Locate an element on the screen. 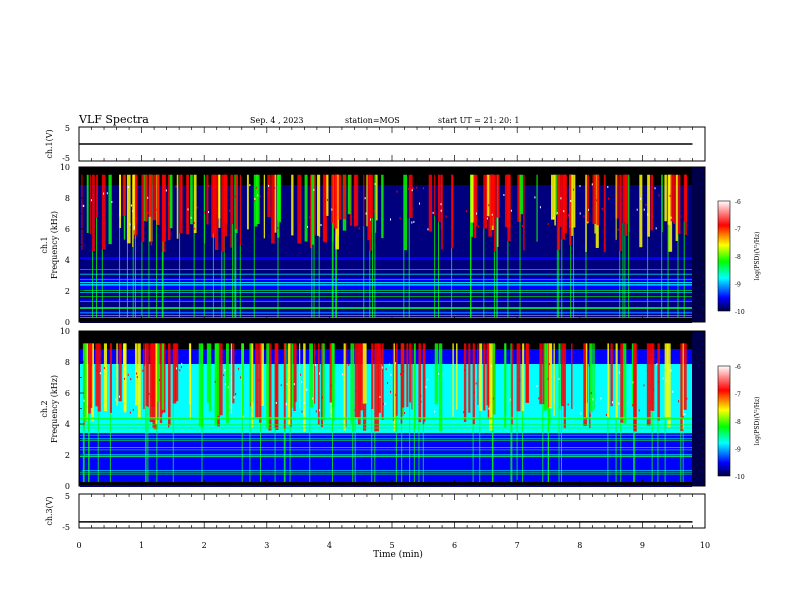  ch2-spec-ylabel-top: ch.2 is located at coordinates (44, 408).